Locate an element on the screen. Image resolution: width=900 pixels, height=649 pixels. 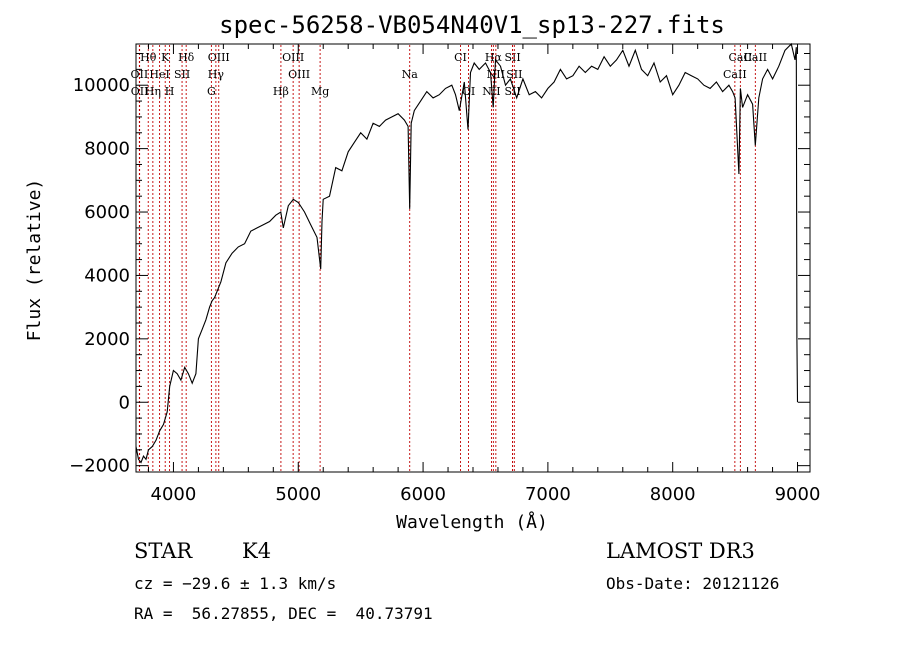
y-tick-label: 2000 is located at coordinates (107, 339).